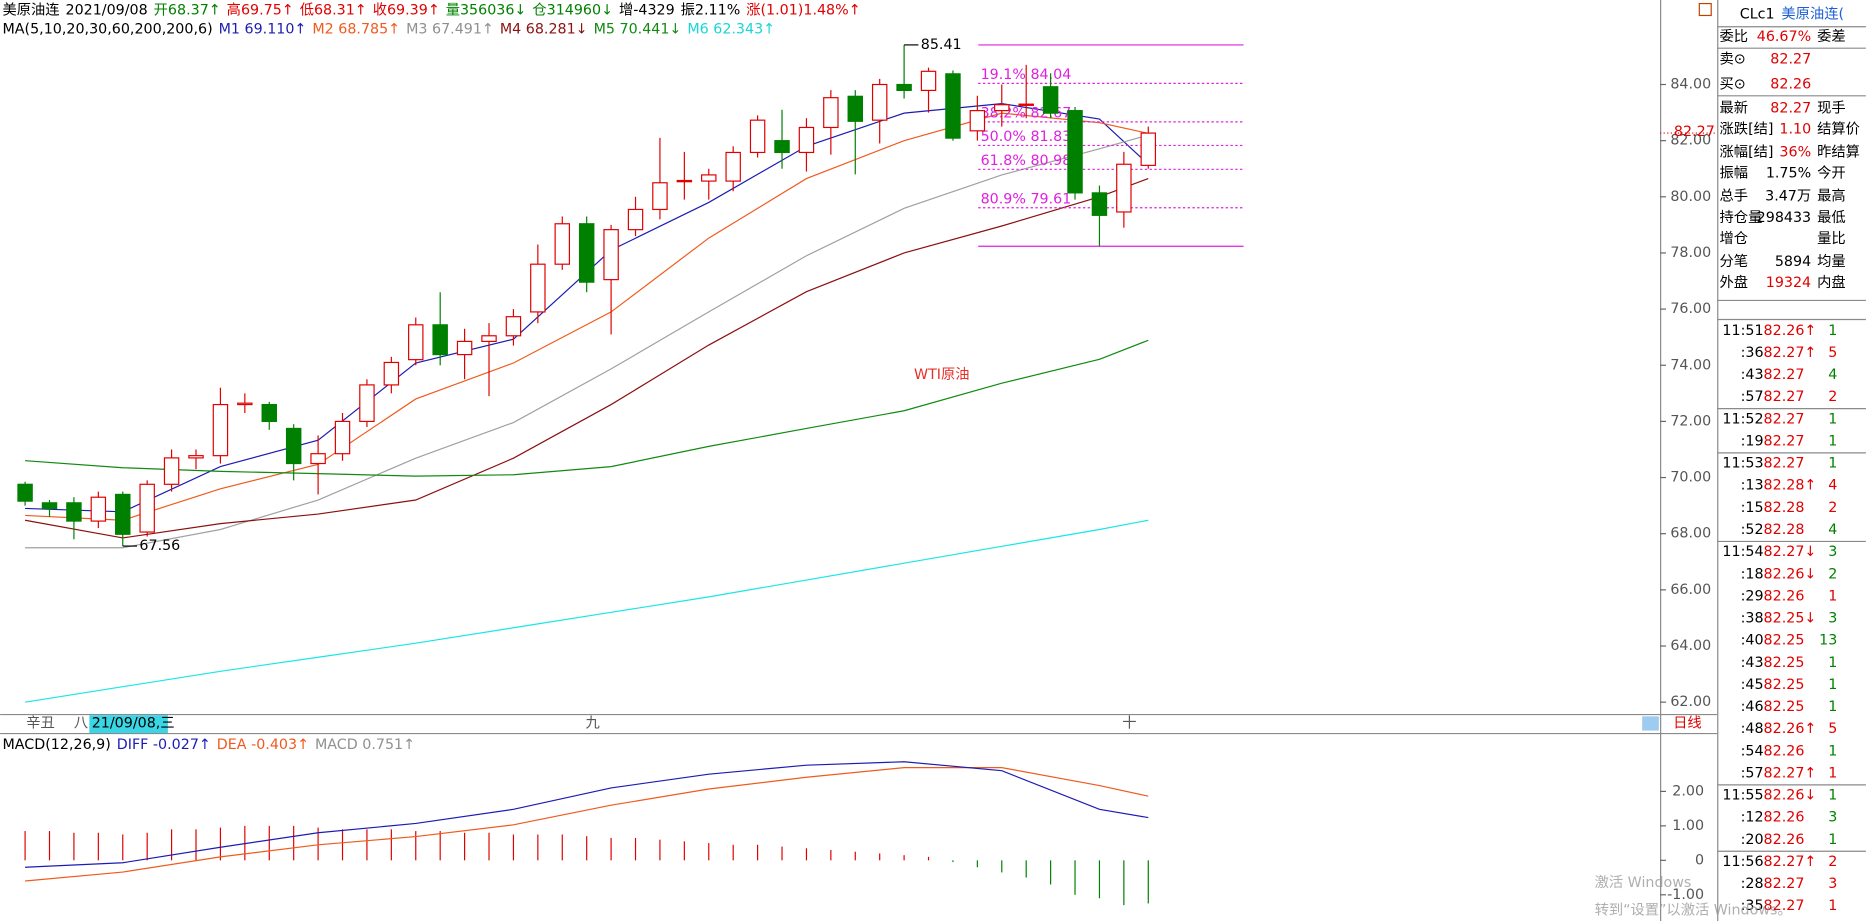  What do you see at coordinates (1687, 722) in the screenshot?
I see `period-tab: 日线` at bounding box center [1687, 722].